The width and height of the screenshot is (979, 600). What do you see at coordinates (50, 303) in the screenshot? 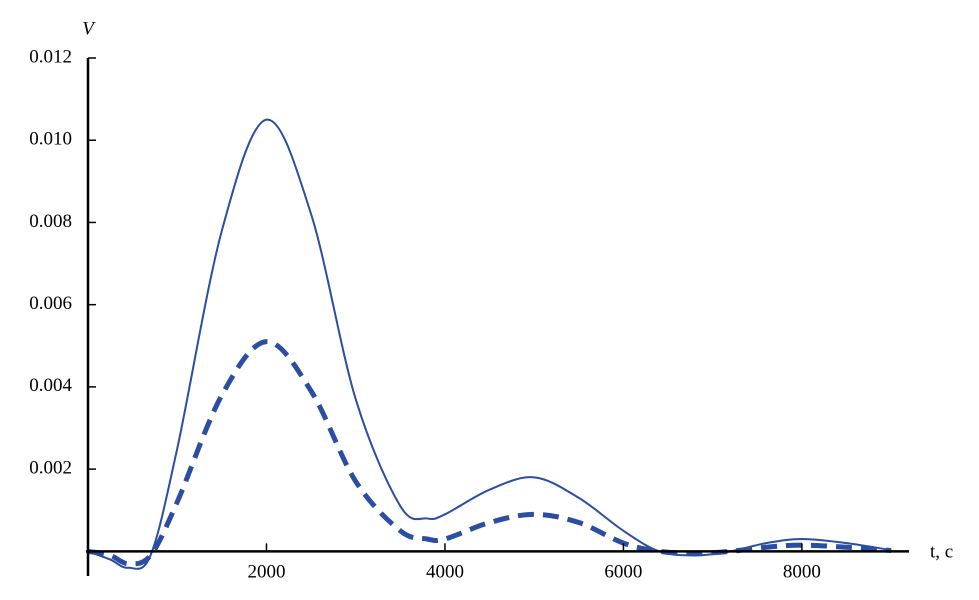
I see `y-tick-label: 0.006` at bounding box center [50, 303].